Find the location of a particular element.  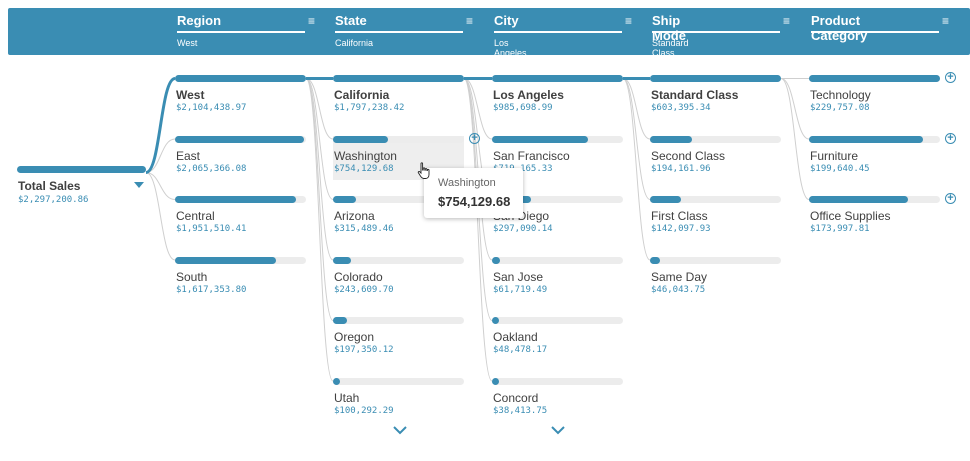

node-value: $297,090.14 is located at coordinates (523, 229).